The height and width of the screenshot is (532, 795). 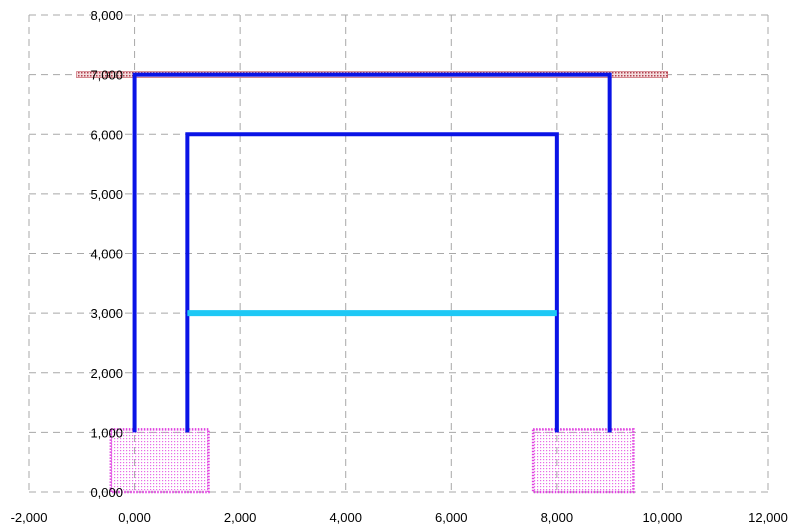 What do you see at coordinates (768, 517) in the screenshot?
I see `x-tick-label: 12,000` at bounding box center [768, 517].